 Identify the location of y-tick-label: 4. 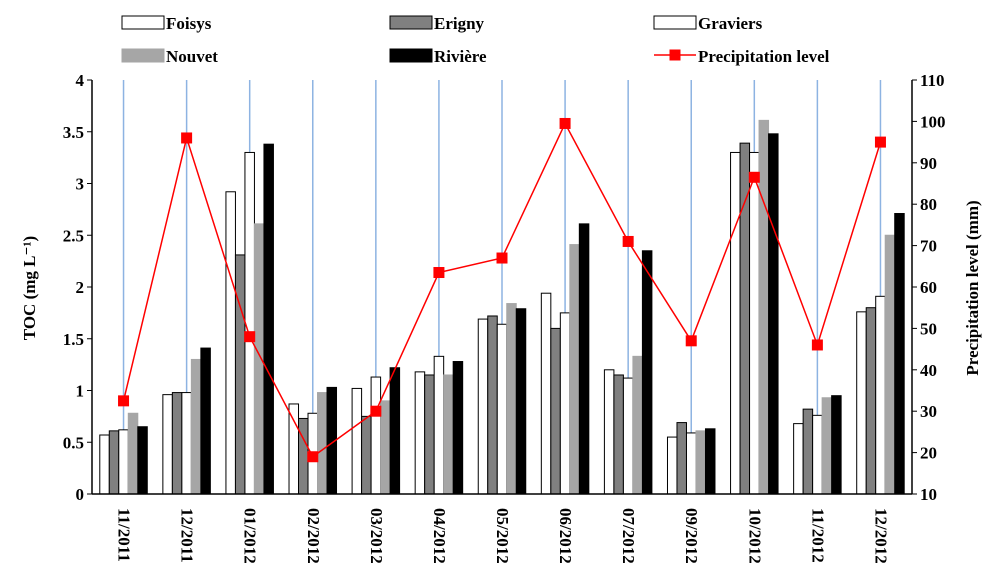
(80, 80).